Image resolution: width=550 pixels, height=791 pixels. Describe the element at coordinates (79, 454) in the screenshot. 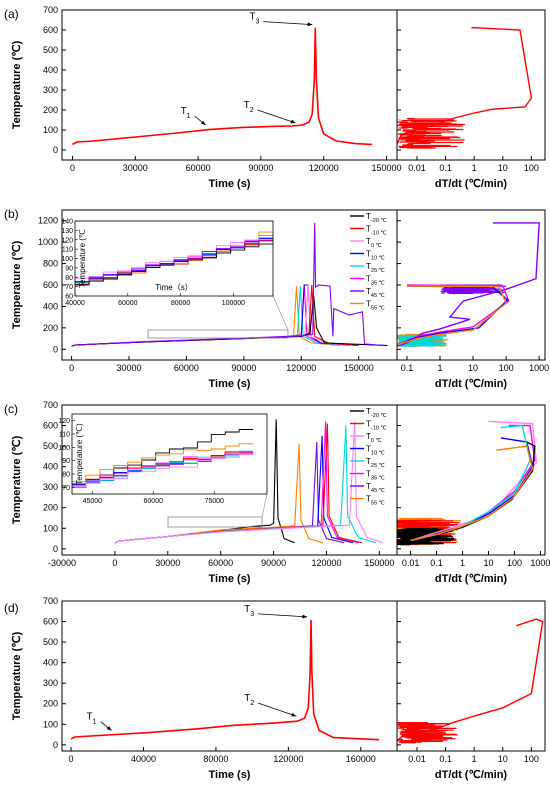

I see `inset-y-axis-label: Temperature (℃)` at that location.